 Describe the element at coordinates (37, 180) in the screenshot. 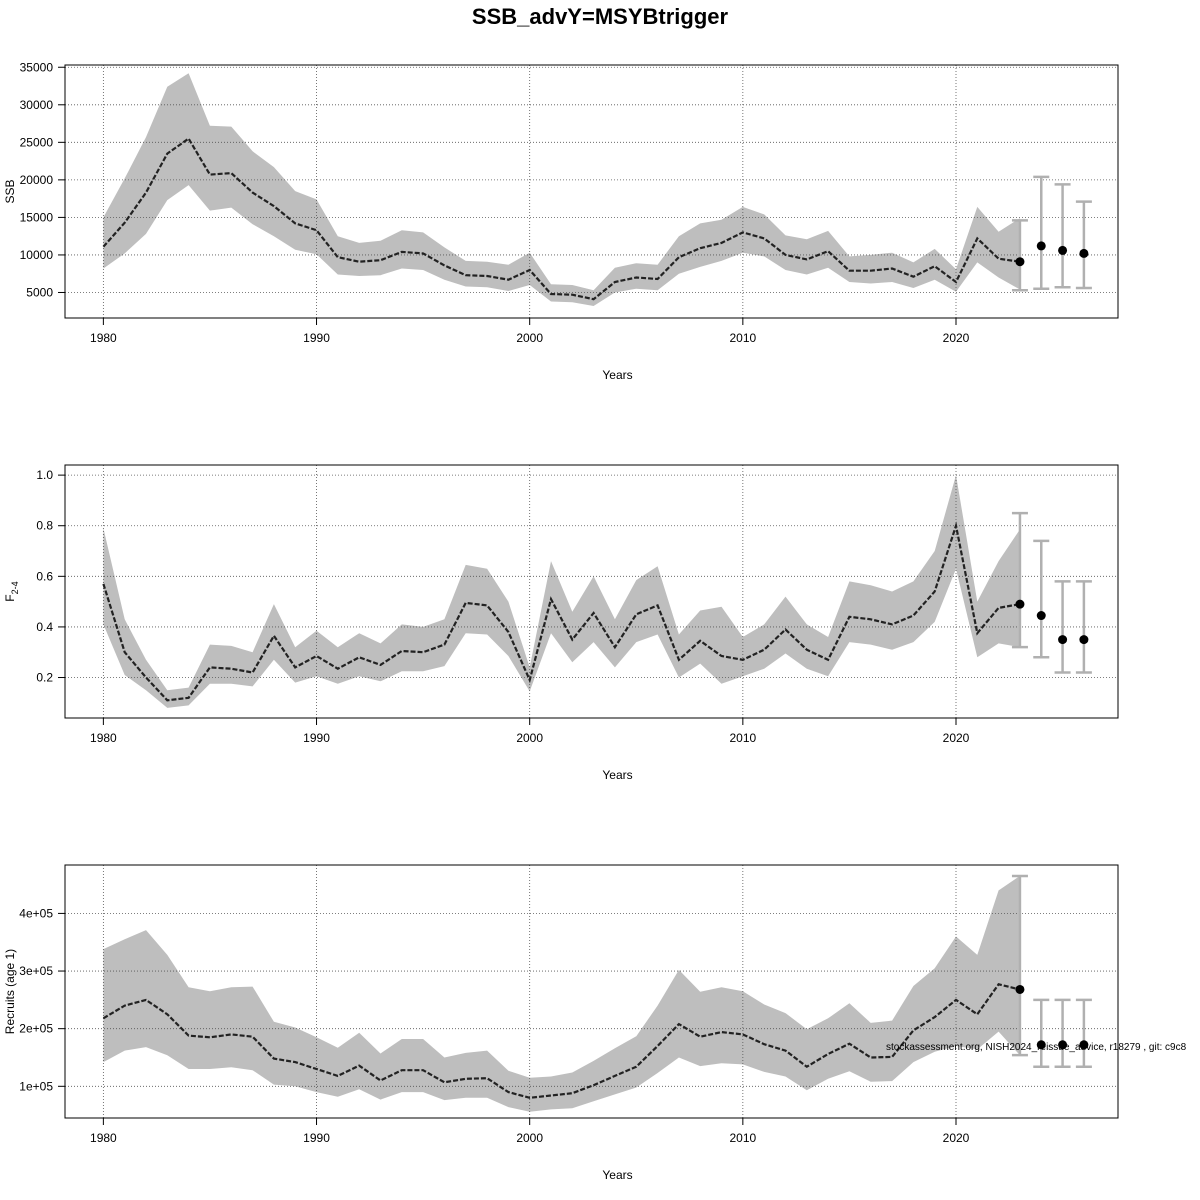

I see `y-tick-label: 20000` at that location.